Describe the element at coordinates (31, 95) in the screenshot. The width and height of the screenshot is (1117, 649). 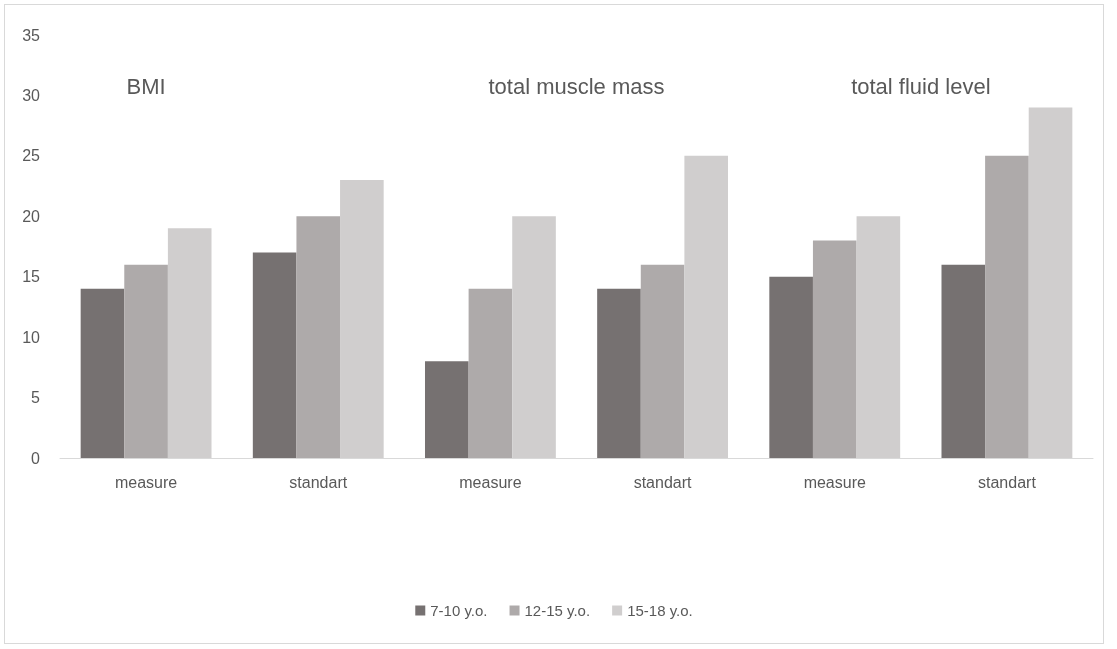
I see `y-tick-label: 30` at that location.